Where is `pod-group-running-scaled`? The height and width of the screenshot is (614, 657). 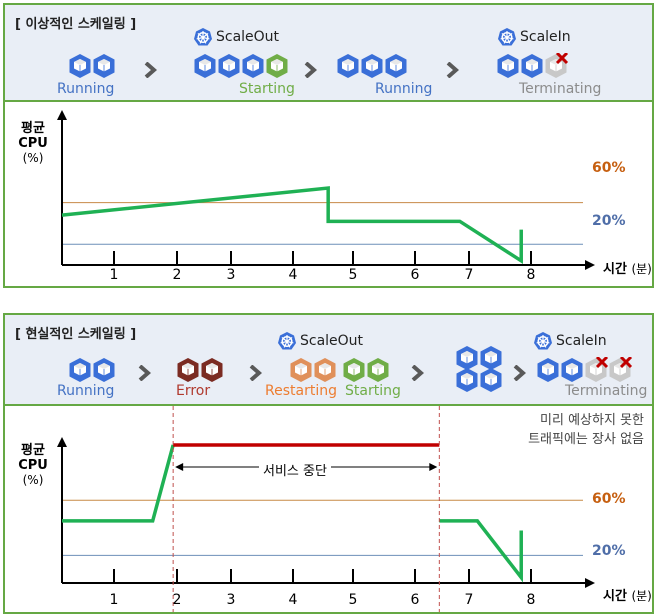 pod-group-running-scaled is located at coordinates (371, 66).